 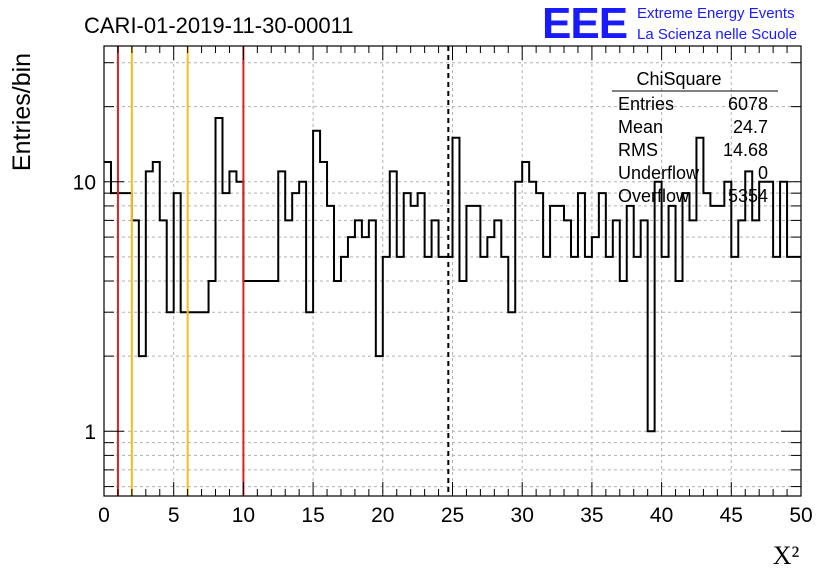 What do you see at coordinates (654, 196) in the screenshot?
I see `stats-label-overflow: Overflow` at bounding box center [654, 196].